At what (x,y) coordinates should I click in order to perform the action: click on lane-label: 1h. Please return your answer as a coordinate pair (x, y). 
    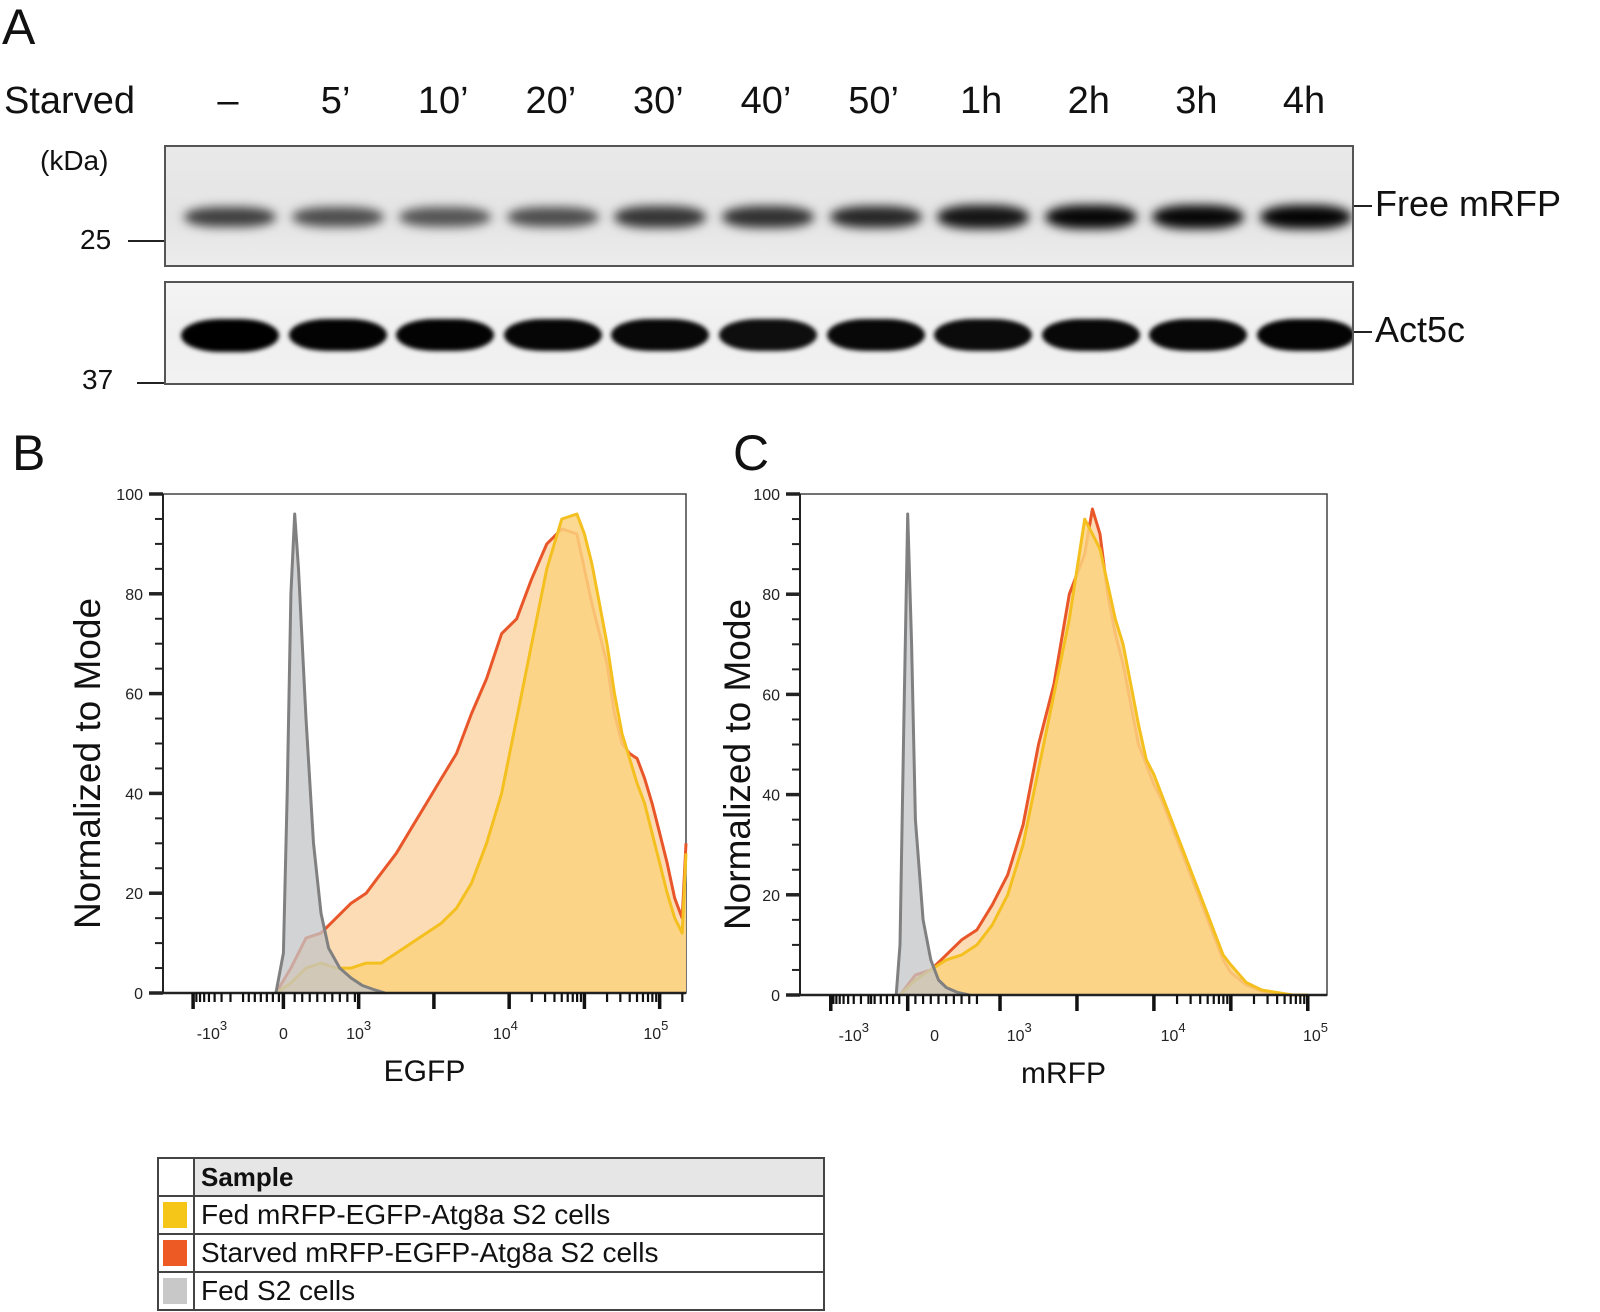
    Looking at the image, I should click on (981, 101).